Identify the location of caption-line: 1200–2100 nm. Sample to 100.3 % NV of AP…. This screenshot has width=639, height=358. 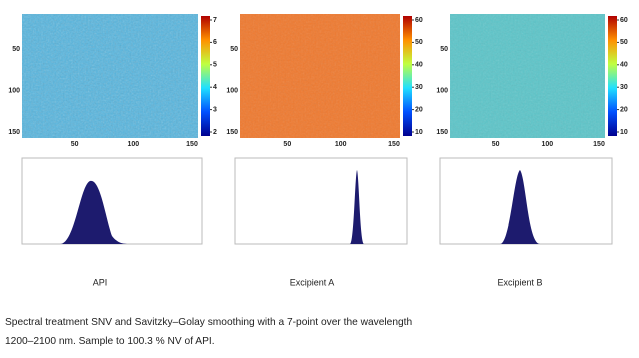
(110, 341).